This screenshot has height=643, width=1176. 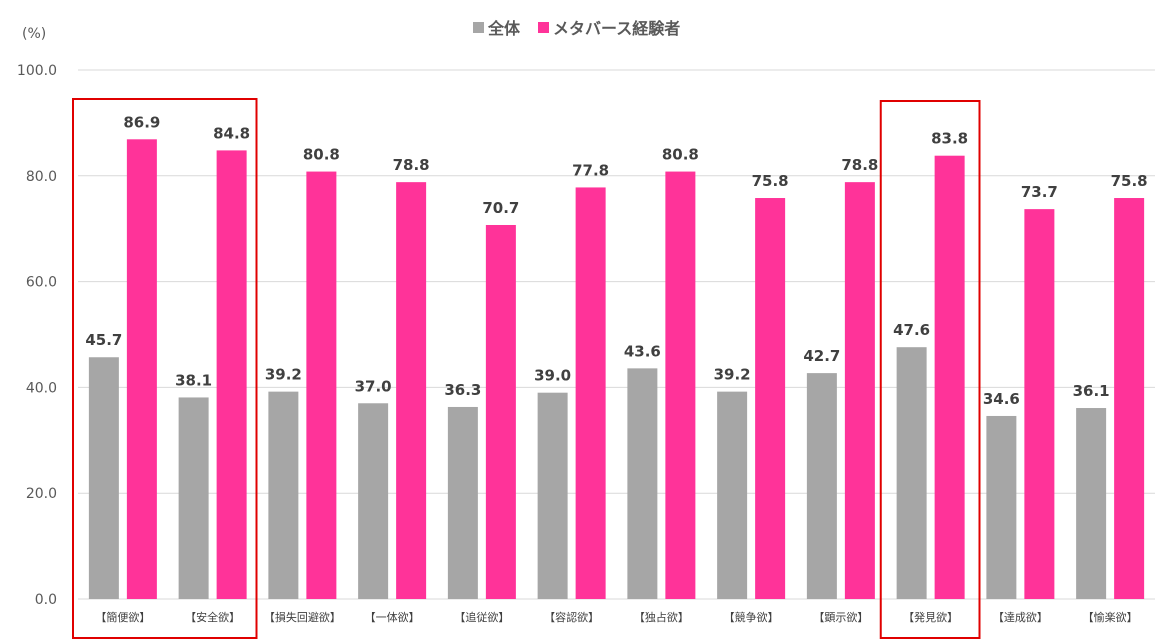 I want to click on x-tick-label: 【独占欲】, so click(x=661, y=617).